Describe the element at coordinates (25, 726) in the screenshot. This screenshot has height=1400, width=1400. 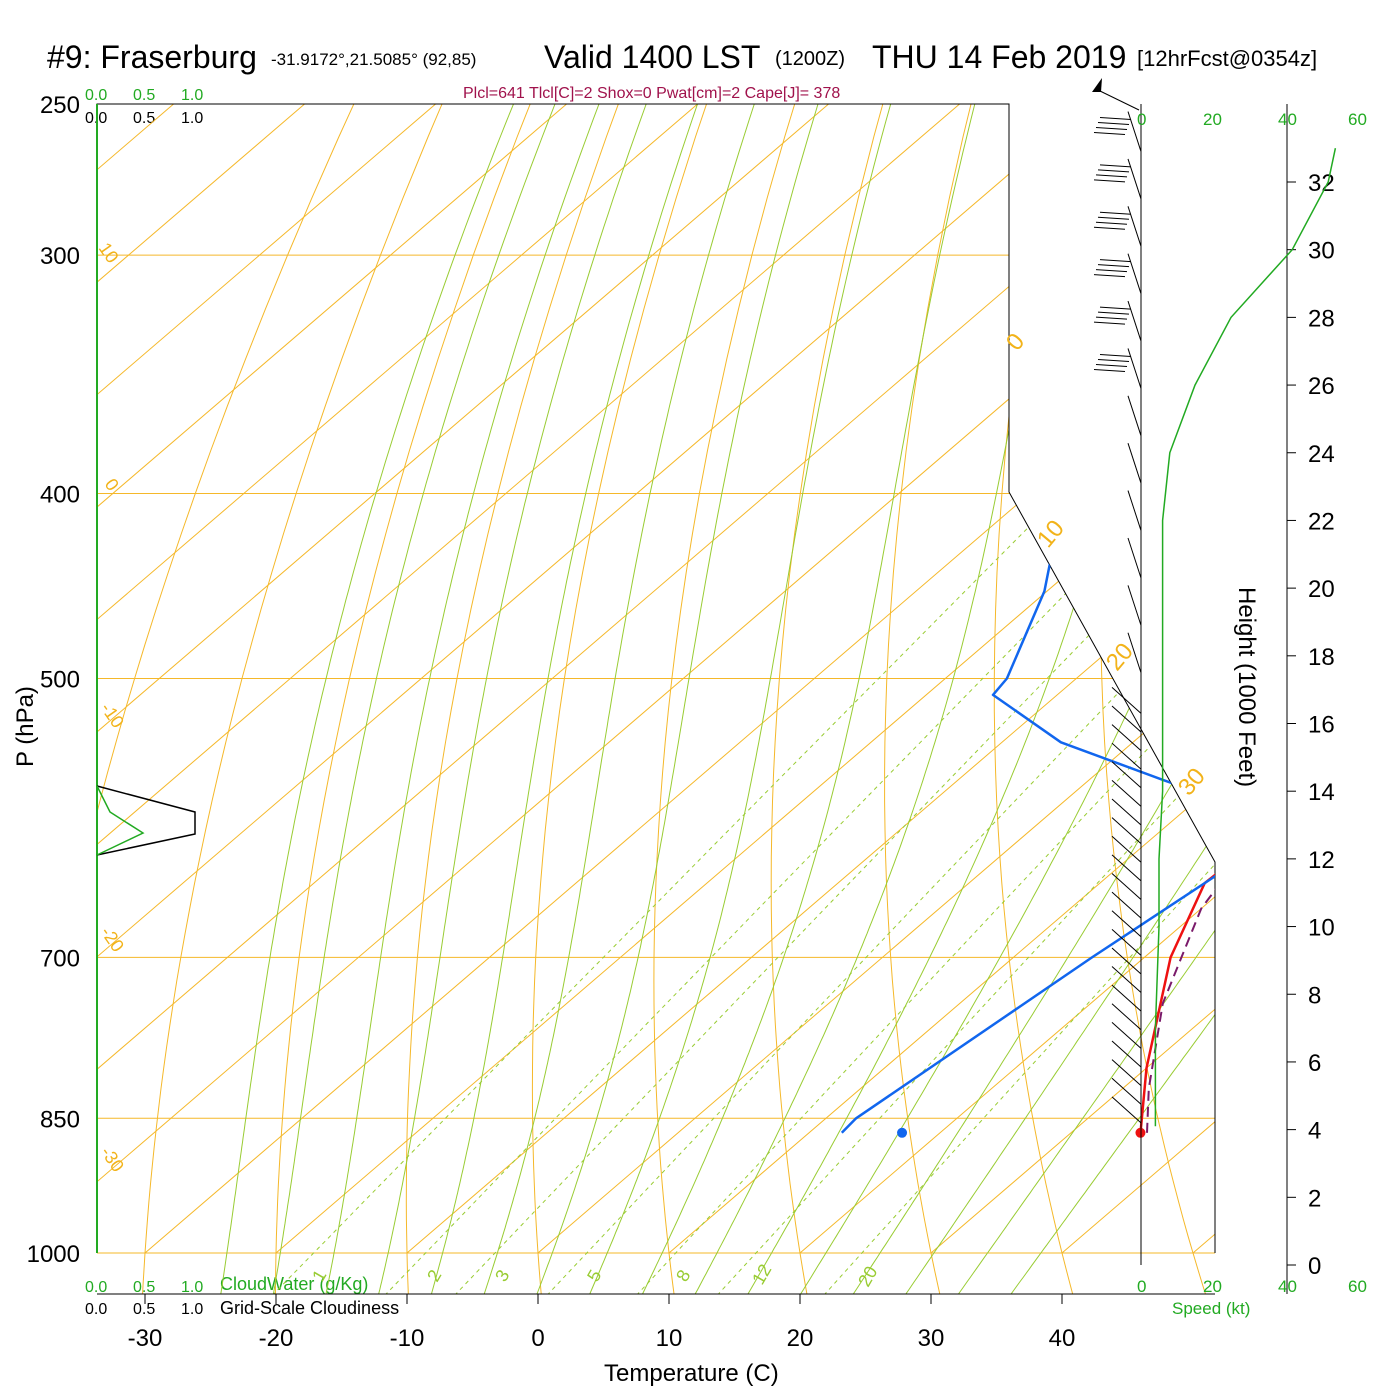
I see `y-axis-title: P (hPa)` at that location.